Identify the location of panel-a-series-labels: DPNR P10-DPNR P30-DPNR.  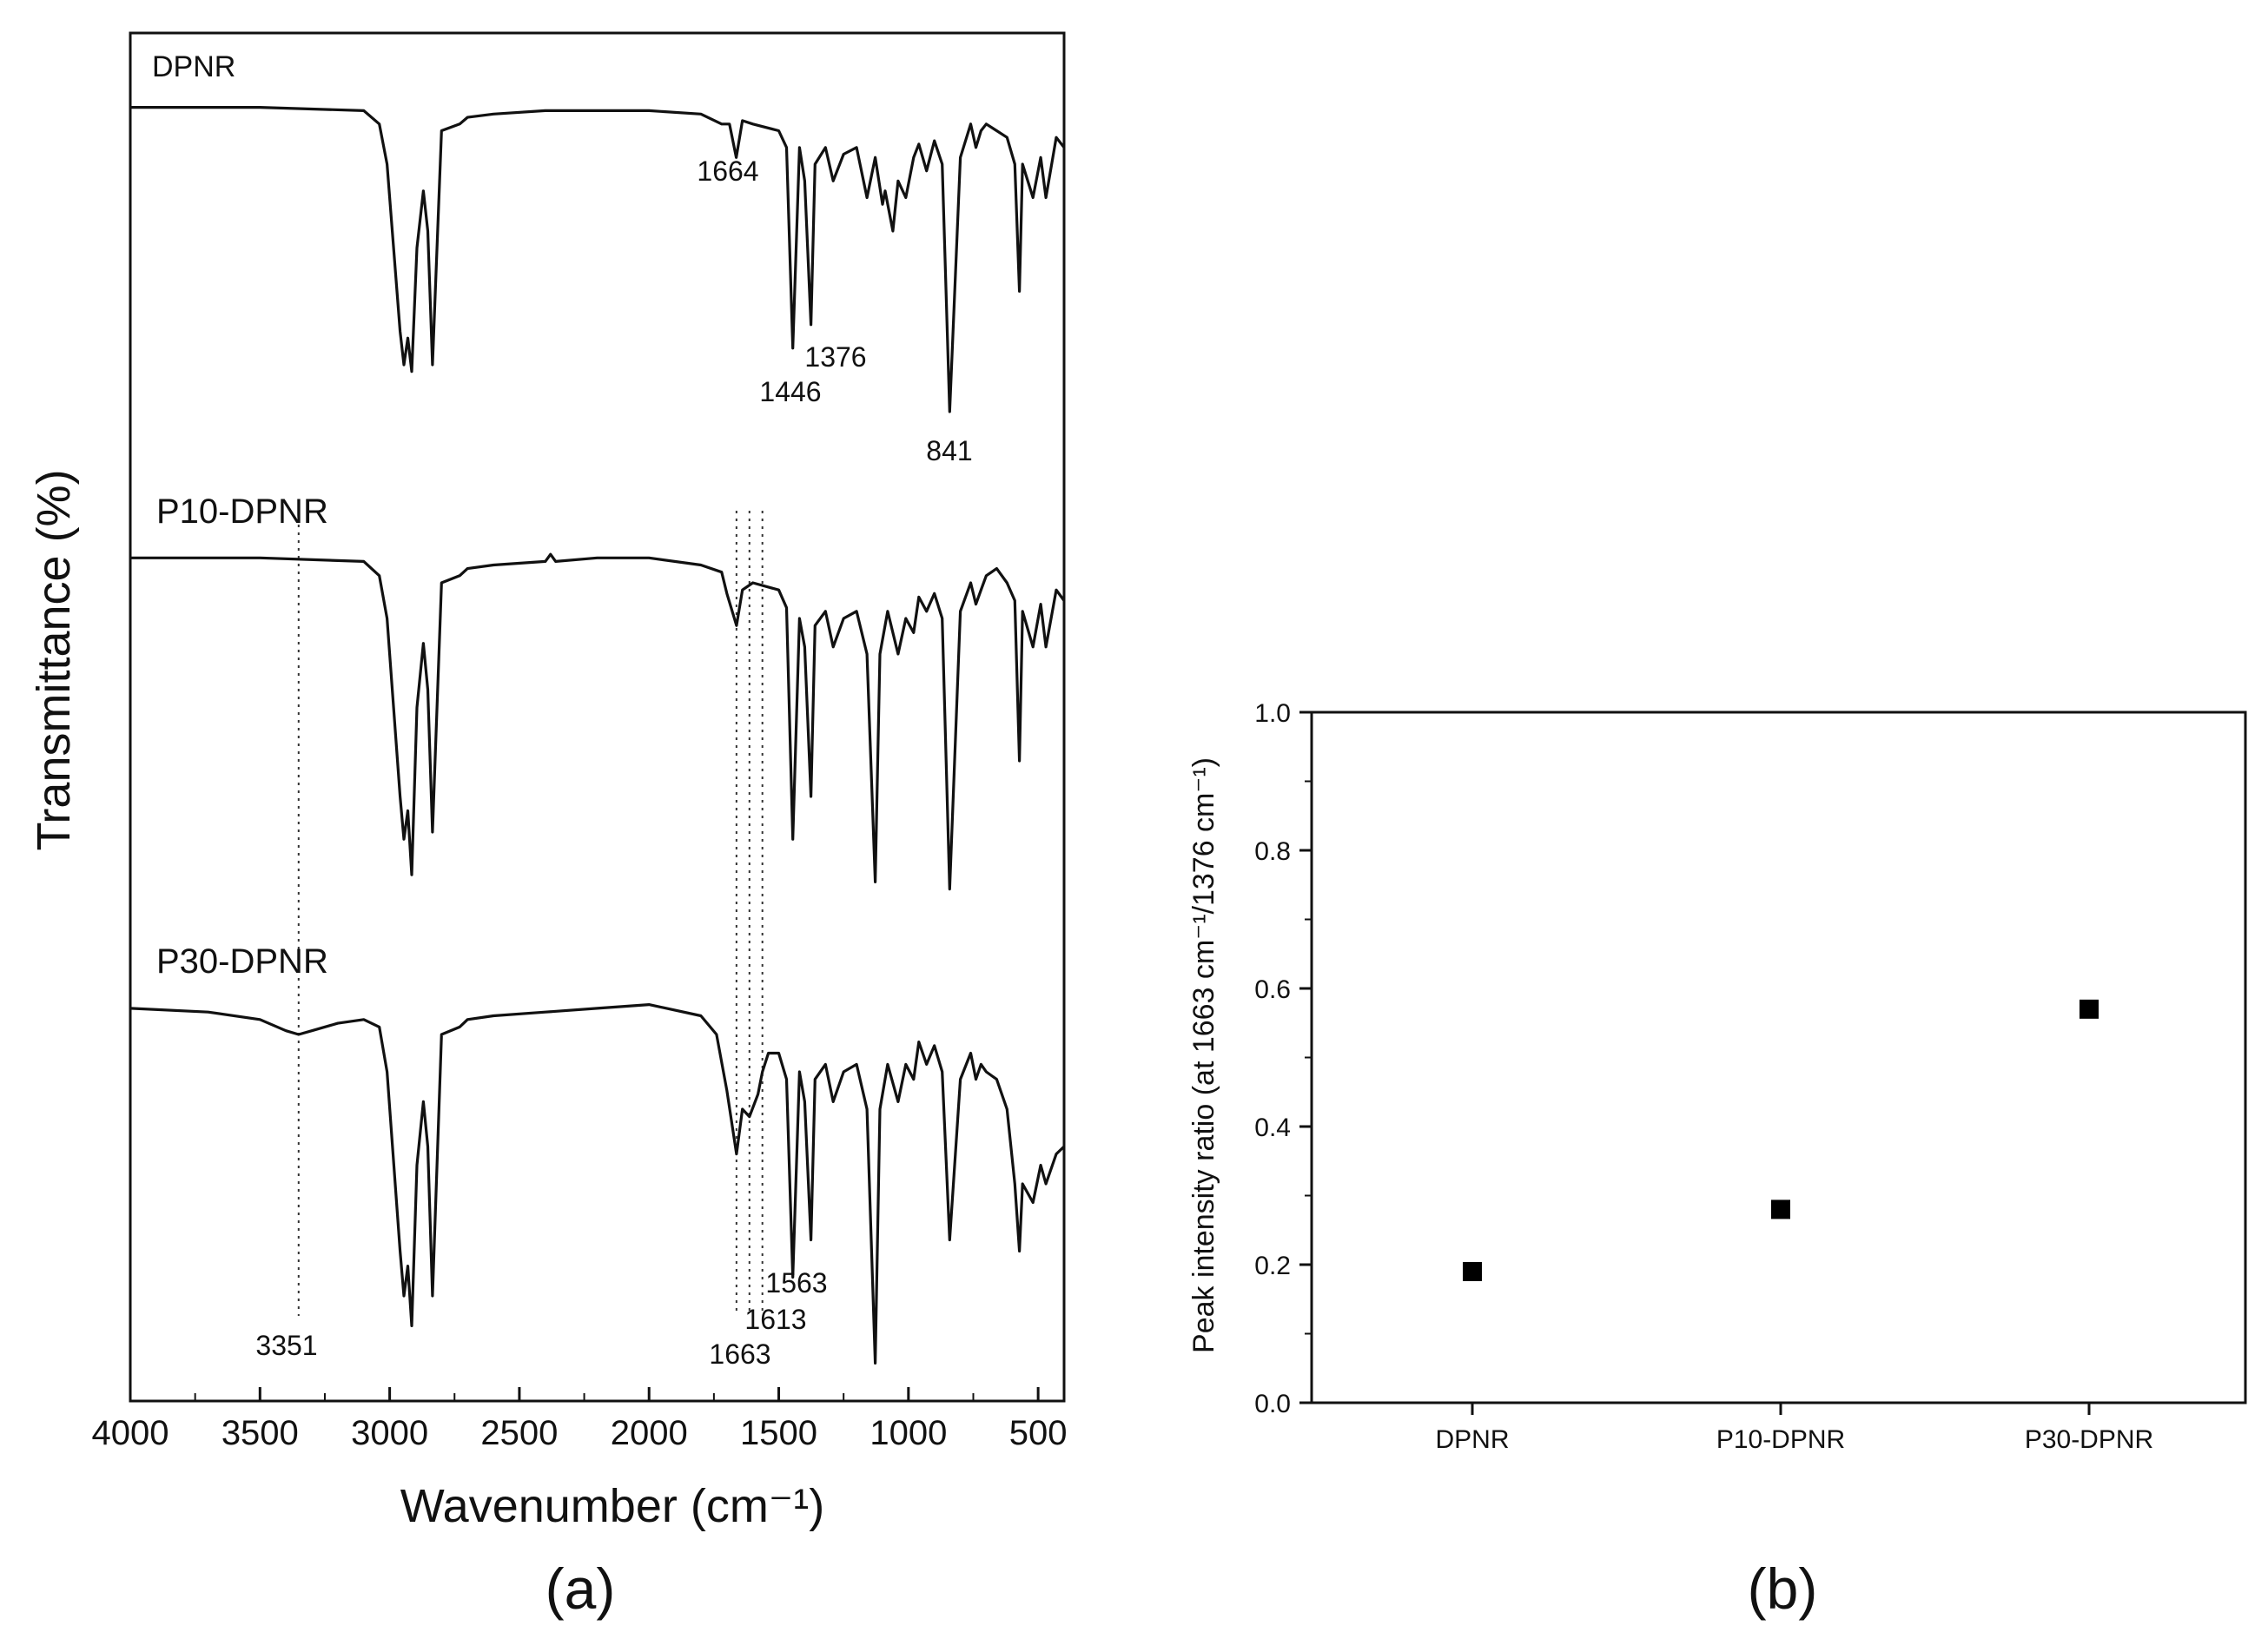
(240, 515).